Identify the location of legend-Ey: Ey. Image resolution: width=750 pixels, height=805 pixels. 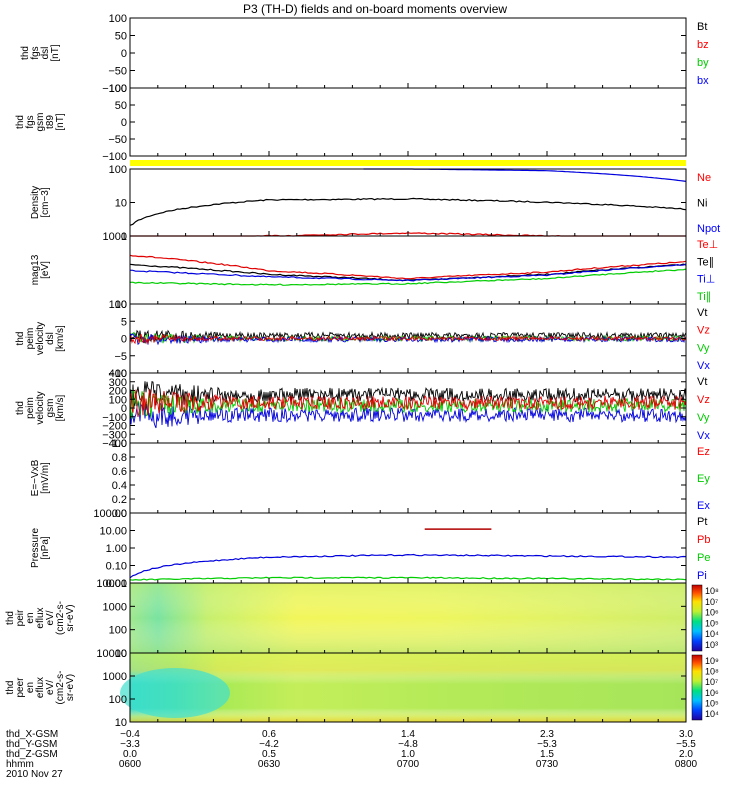
(703, 479).